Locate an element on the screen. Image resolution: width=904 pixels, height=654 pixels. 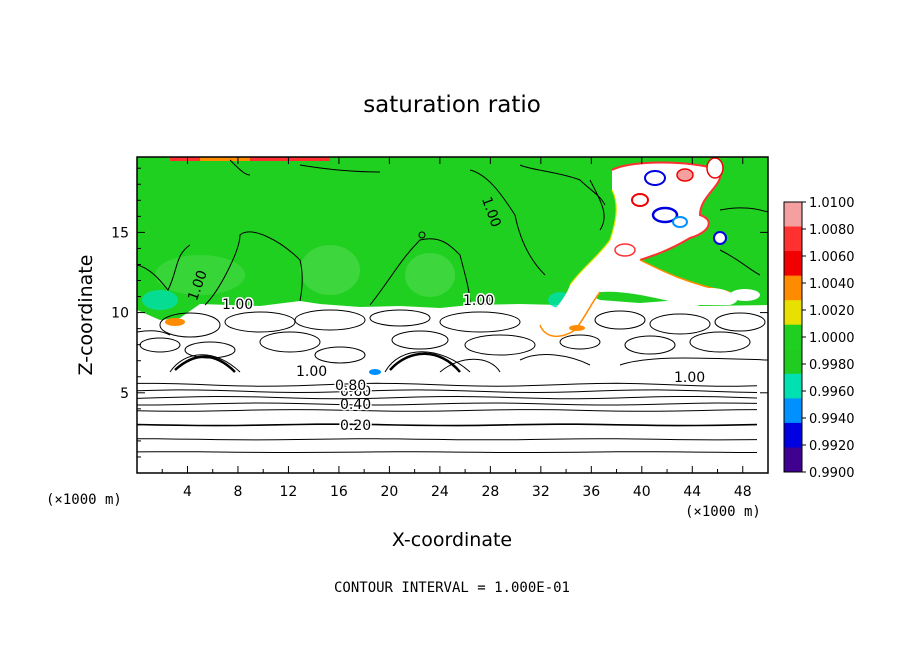
chart-title: saturation ratio is located at coordinates (452, 105).